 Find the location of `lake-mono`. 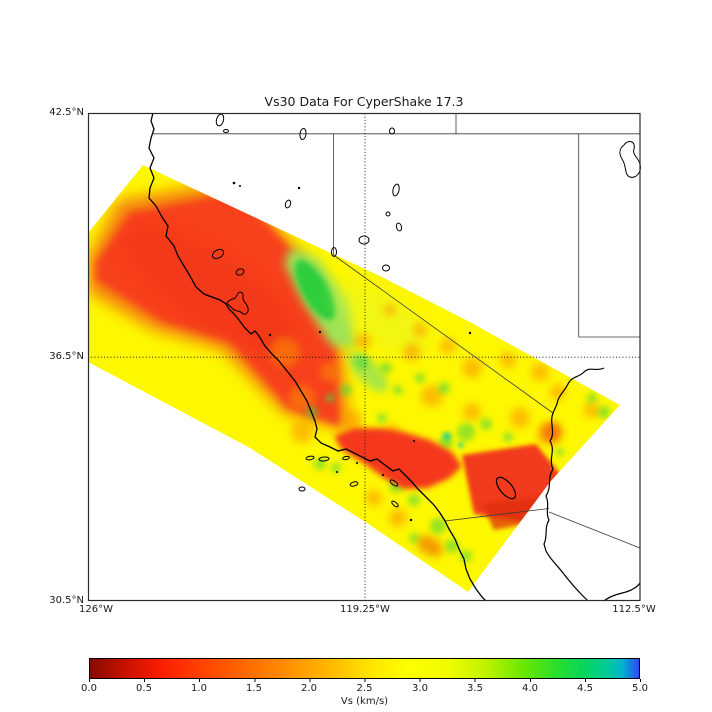

lake-mono is located at coordinates (386, 268).